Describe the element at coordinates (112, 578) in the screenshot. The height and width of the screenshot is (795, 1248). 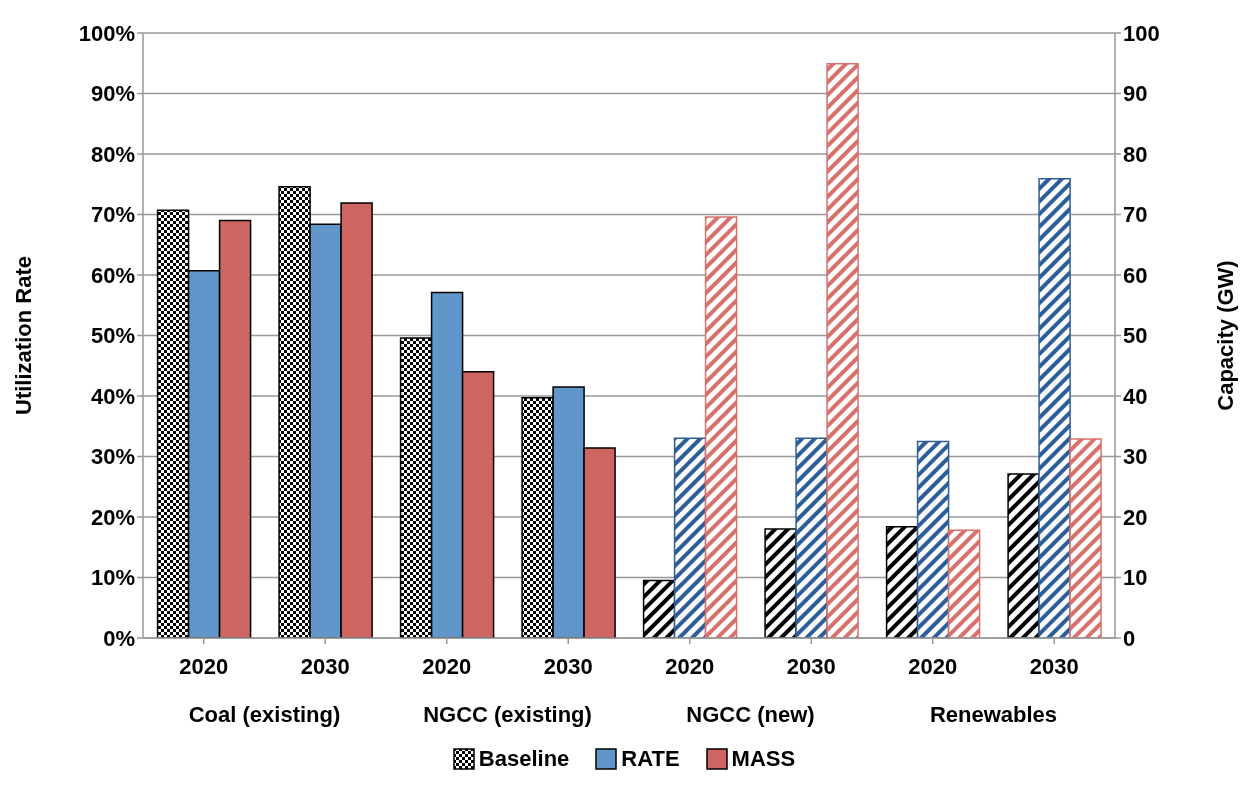
I see `y-tick-label: 10%` at that location.